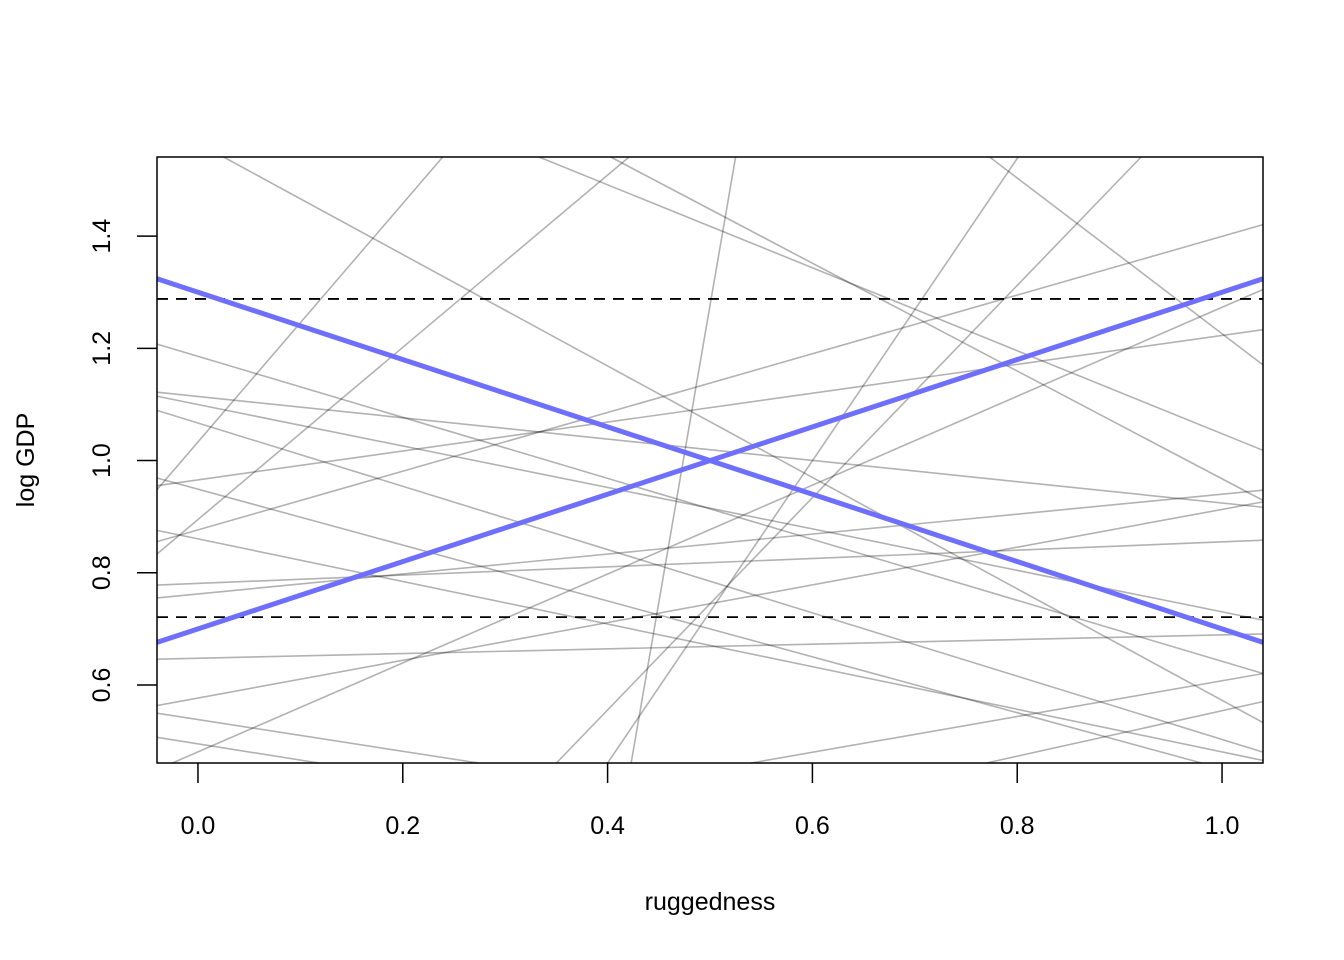 Image resolution: width=1344 pixels, height=960 pixels. Describe the element at coordinates (102, 460) in the screenshot. I see `y-tick-label: 1.0` at that location.